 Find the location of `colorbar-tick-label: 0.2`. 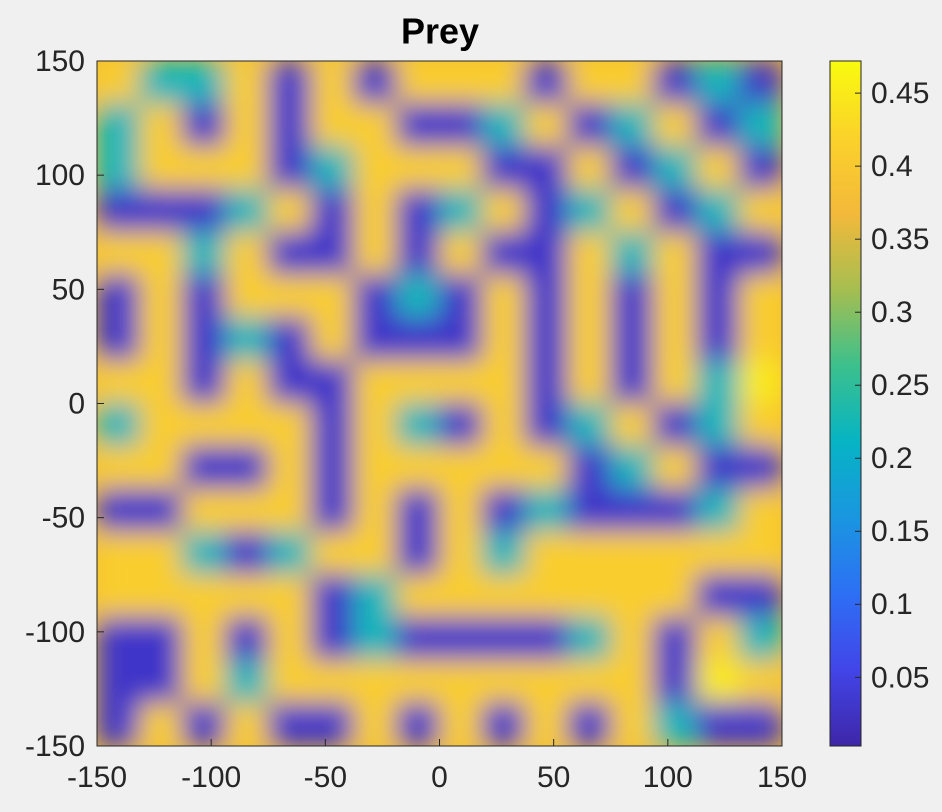

colorbar-tick-label: 0.2 is located at coordinates (892, 458).